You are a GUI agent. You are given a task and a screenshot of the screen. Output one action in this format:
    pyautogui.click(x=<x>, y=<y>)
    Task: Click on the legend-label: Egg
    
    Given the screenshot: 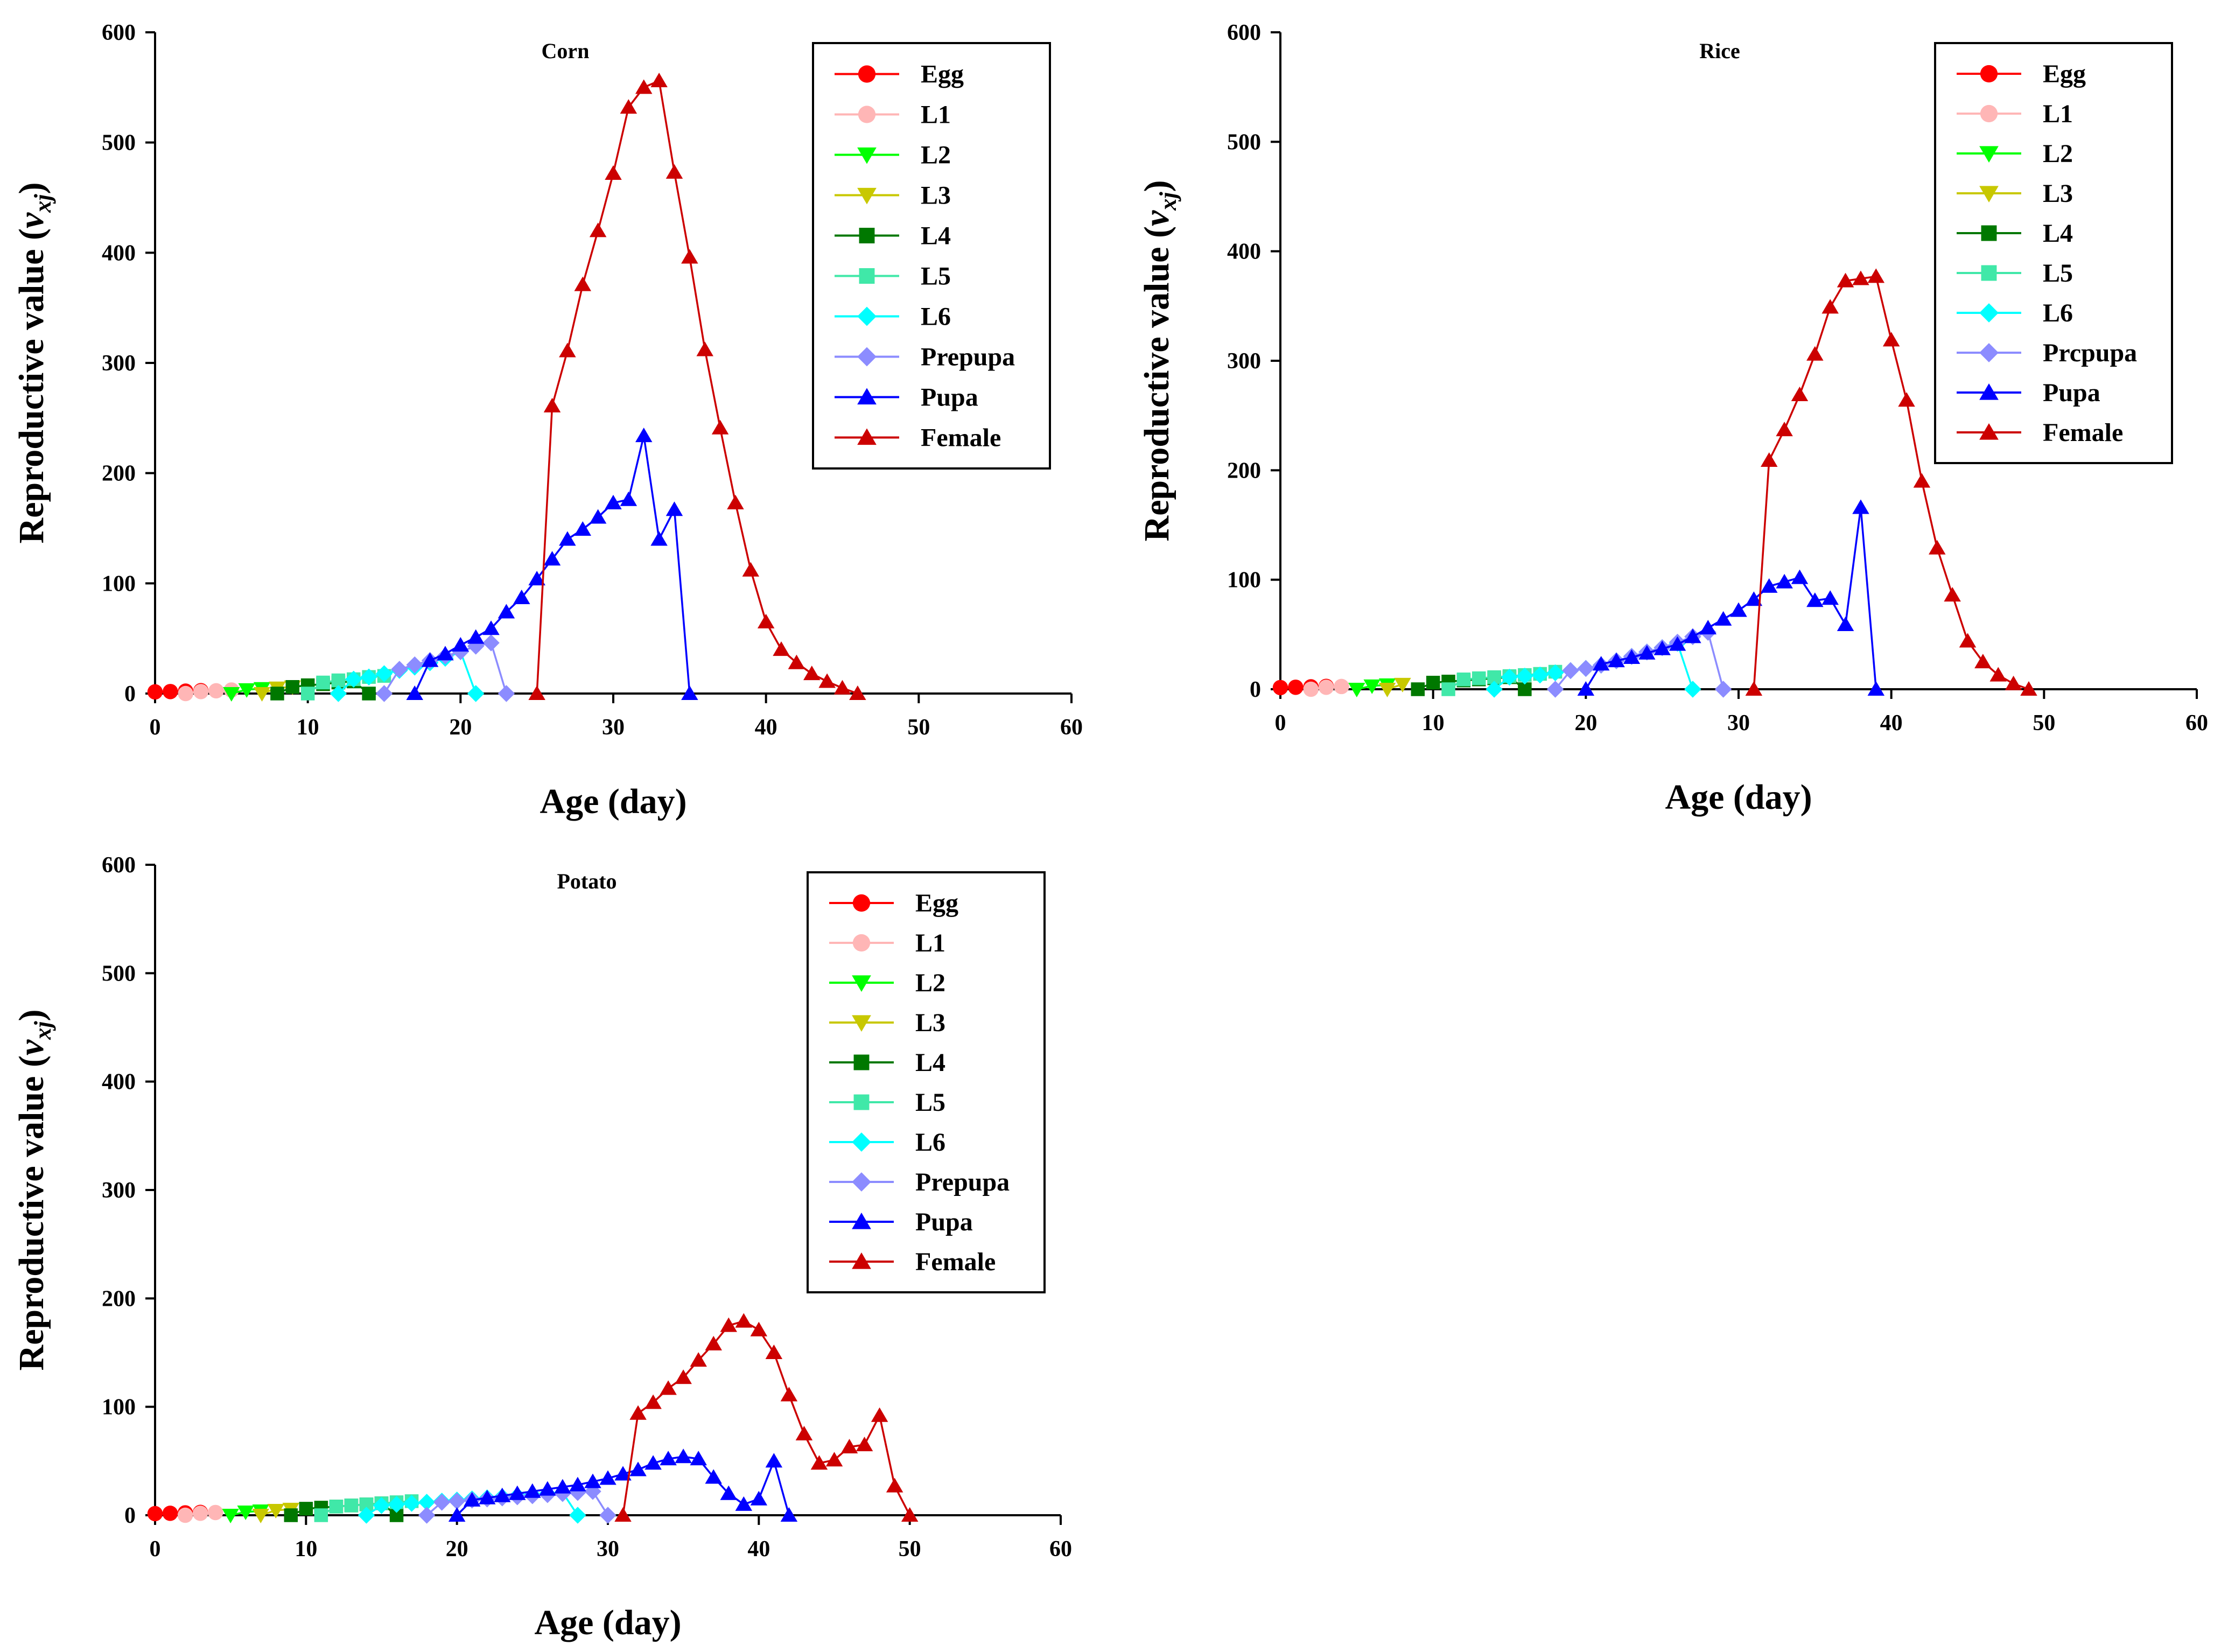 What is the action you would take?
    pyautogui.click(x=936, y=903)
    